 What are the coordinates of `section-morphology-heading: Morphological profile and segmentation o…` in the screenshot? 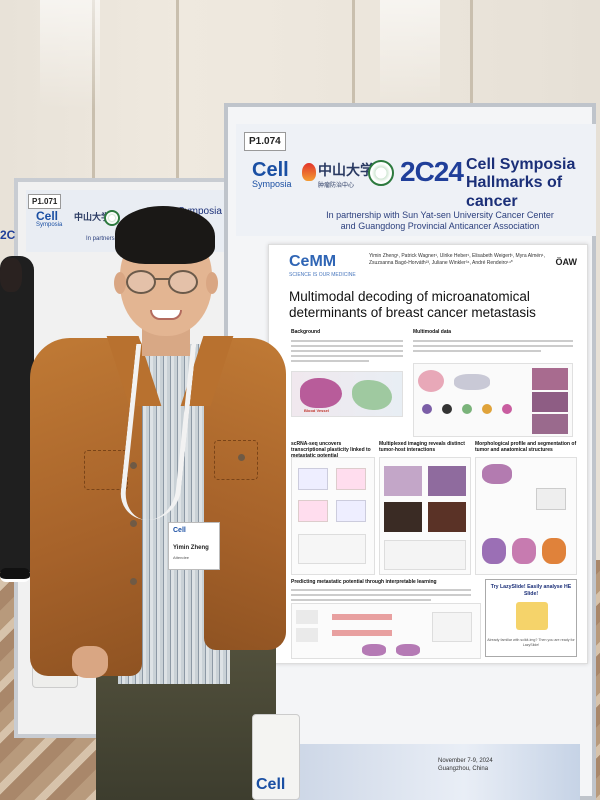 It's located at (526, 447).